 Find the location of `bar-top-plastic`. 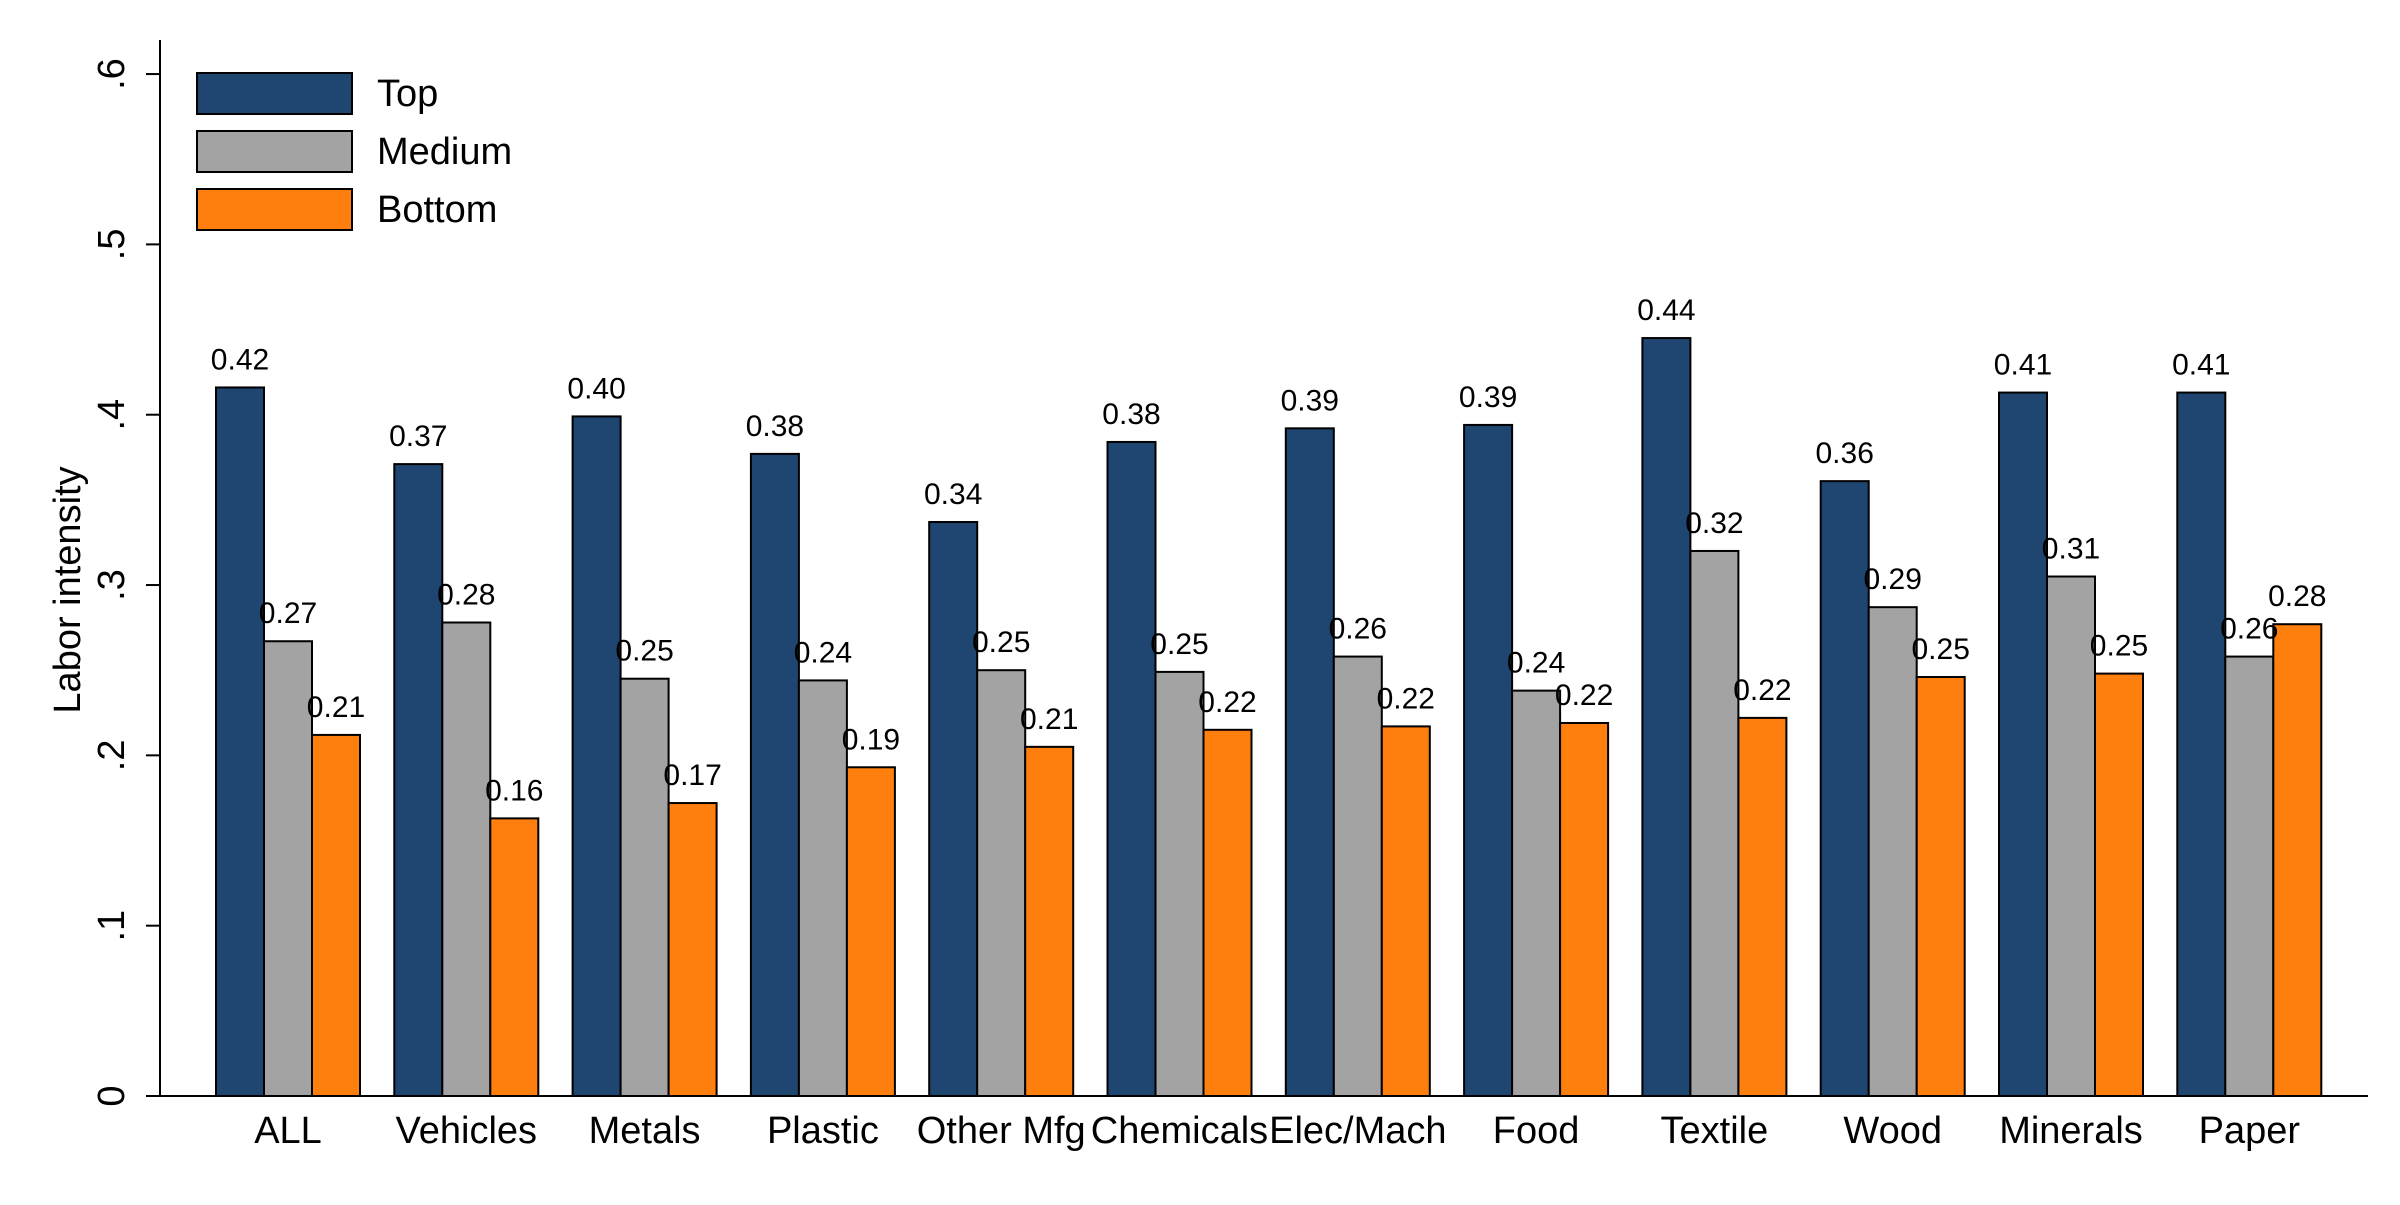

bar-top-plastic is located at coordinates (774, 775).